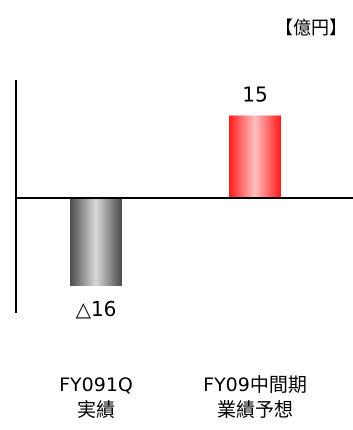  What do you see at coordinates (96, 385) in the screenshot?
I see `category-label-line1: FY091Q` at bounding box center [96, 385].